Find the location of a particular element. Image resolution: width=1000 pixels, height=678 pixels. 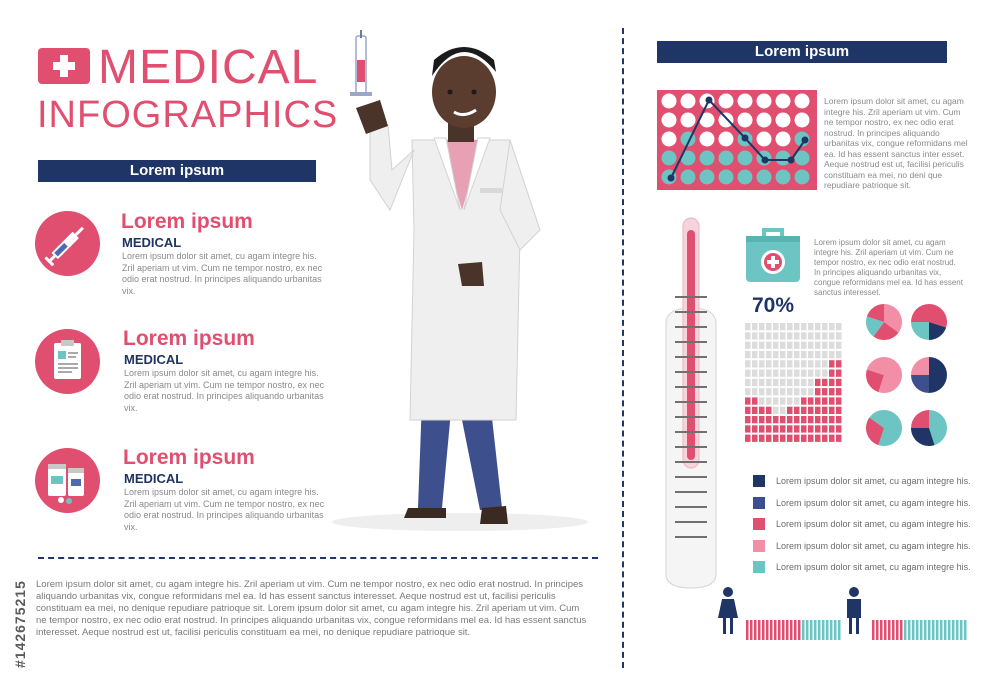

percent-label: 70% is located at coordinates (773, 305).